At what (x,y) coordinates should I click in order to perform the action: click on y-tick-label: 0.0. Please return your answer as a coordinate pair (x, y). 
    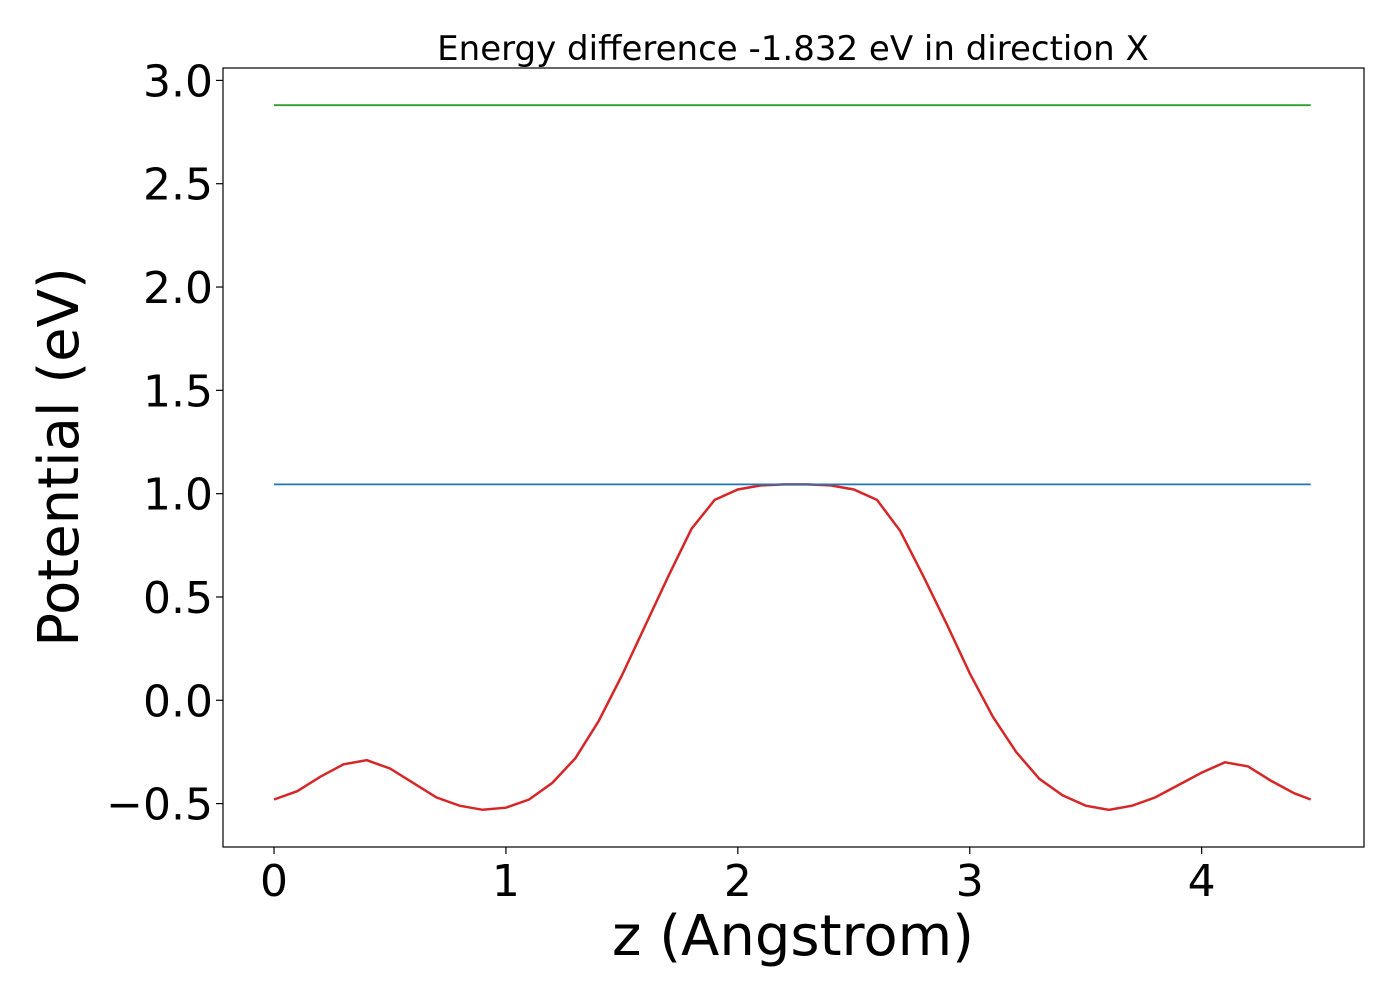
    Looking at the image, I should click on (178, 701).